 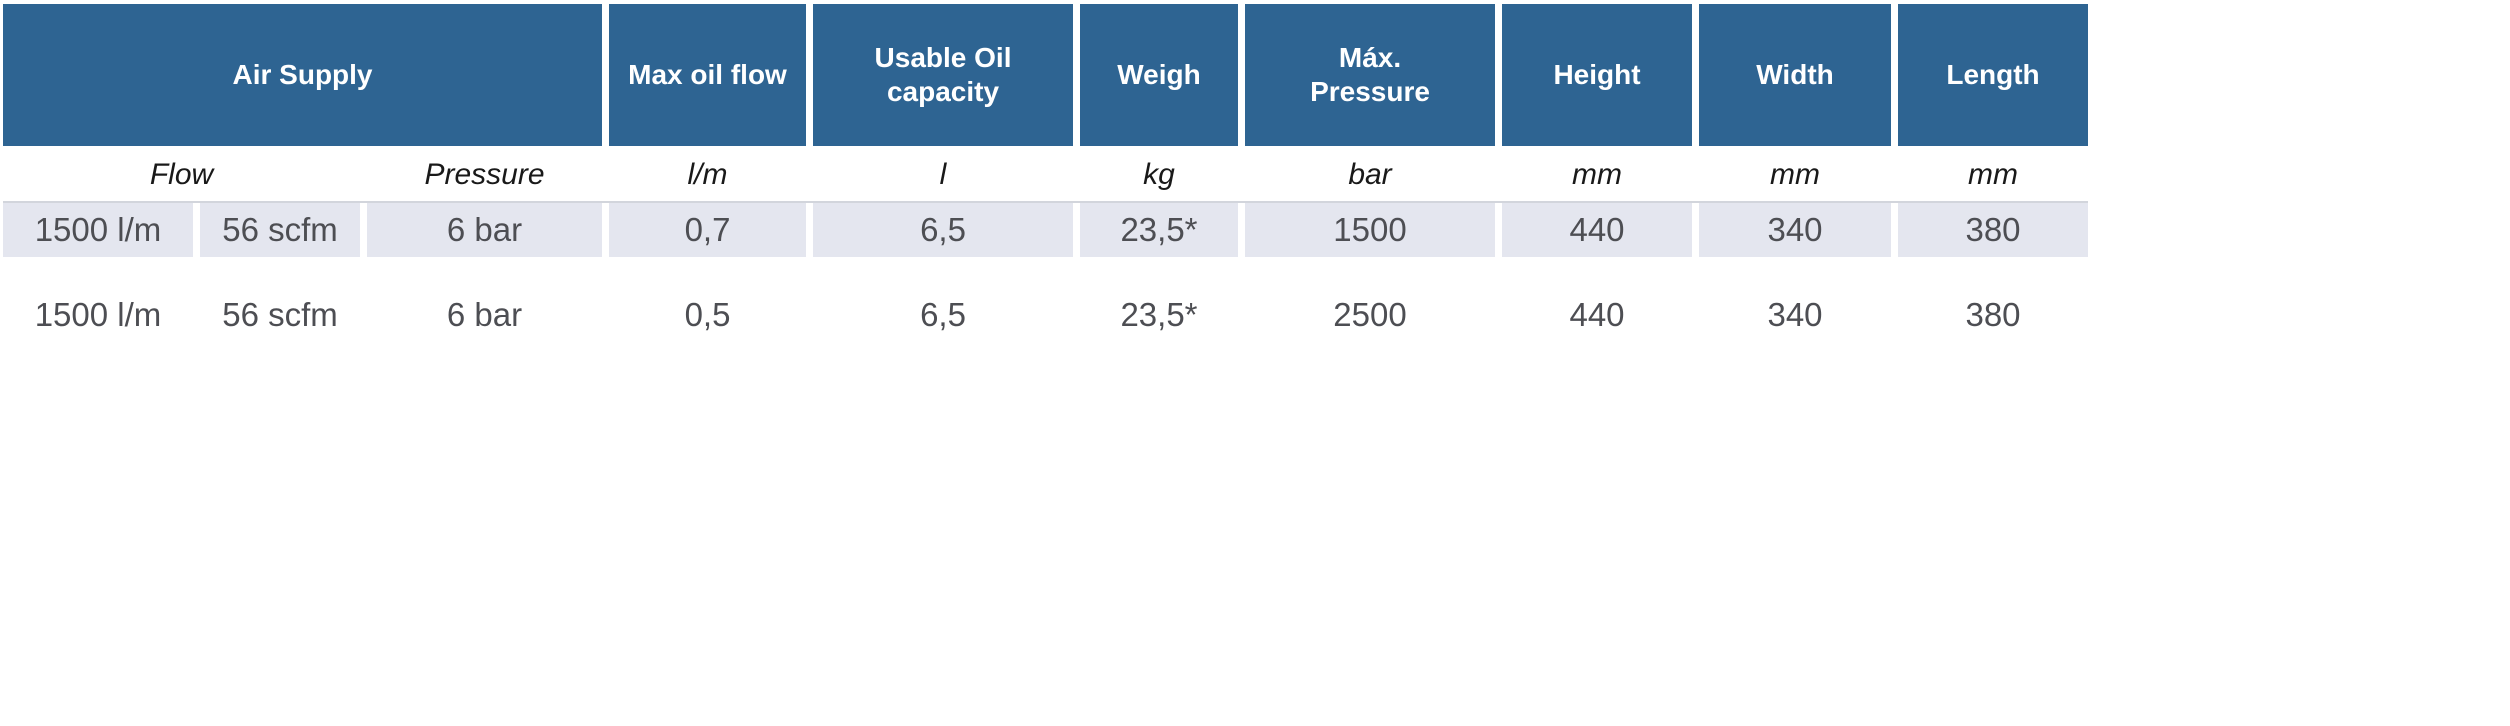 I want to click on subheader-pressure: Pressure, so click(x=484, y=174).